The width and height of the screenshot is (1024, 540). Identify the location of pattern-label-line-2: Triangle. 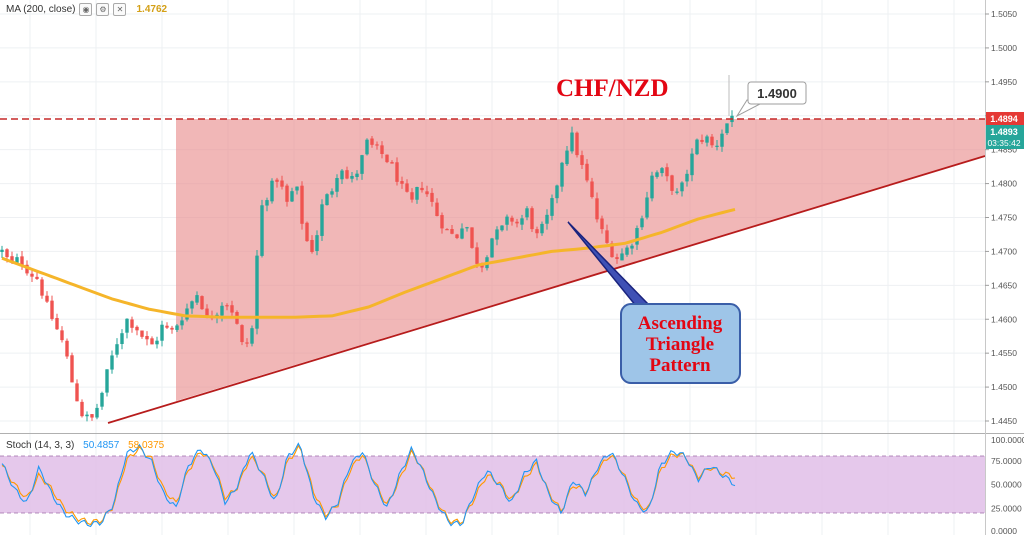
(680, 344).